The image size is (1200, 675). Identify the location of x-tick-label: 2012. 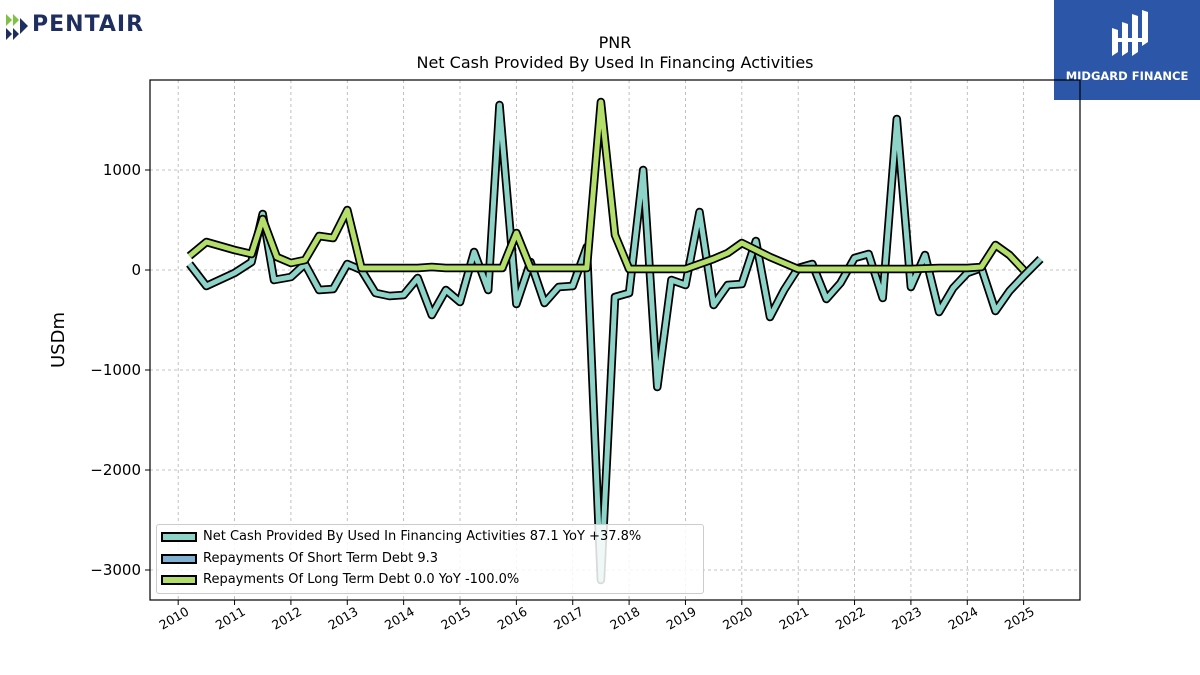
(286, 618).